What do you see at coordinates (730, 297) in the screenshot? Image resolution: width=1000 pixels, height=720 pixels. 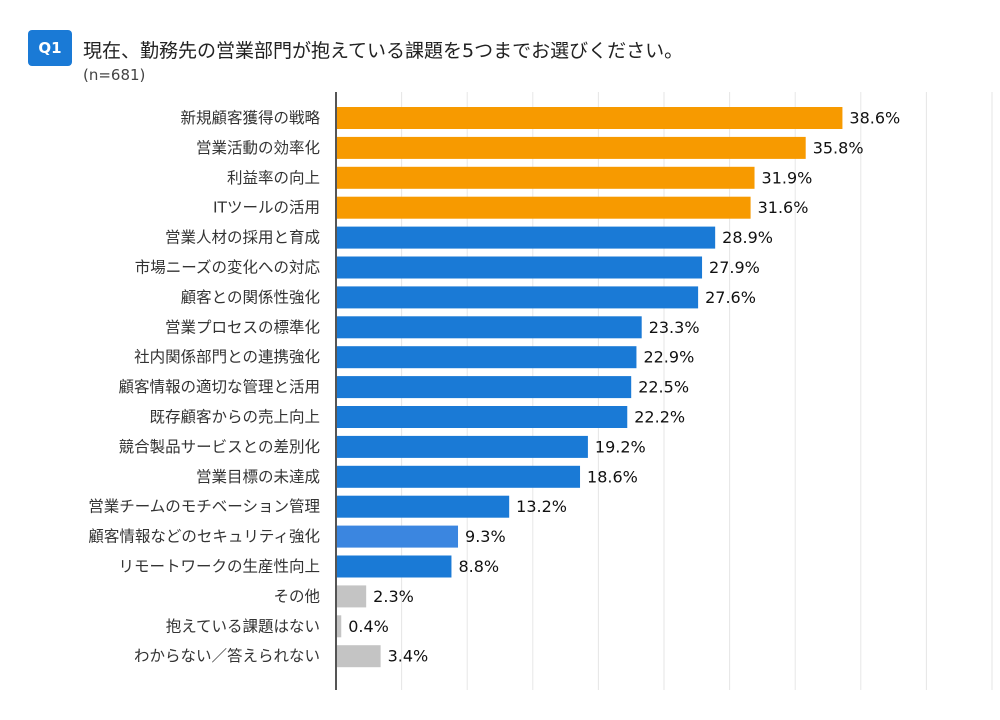 I see `value-label: 27.6%` at bounding box center [730, 297].